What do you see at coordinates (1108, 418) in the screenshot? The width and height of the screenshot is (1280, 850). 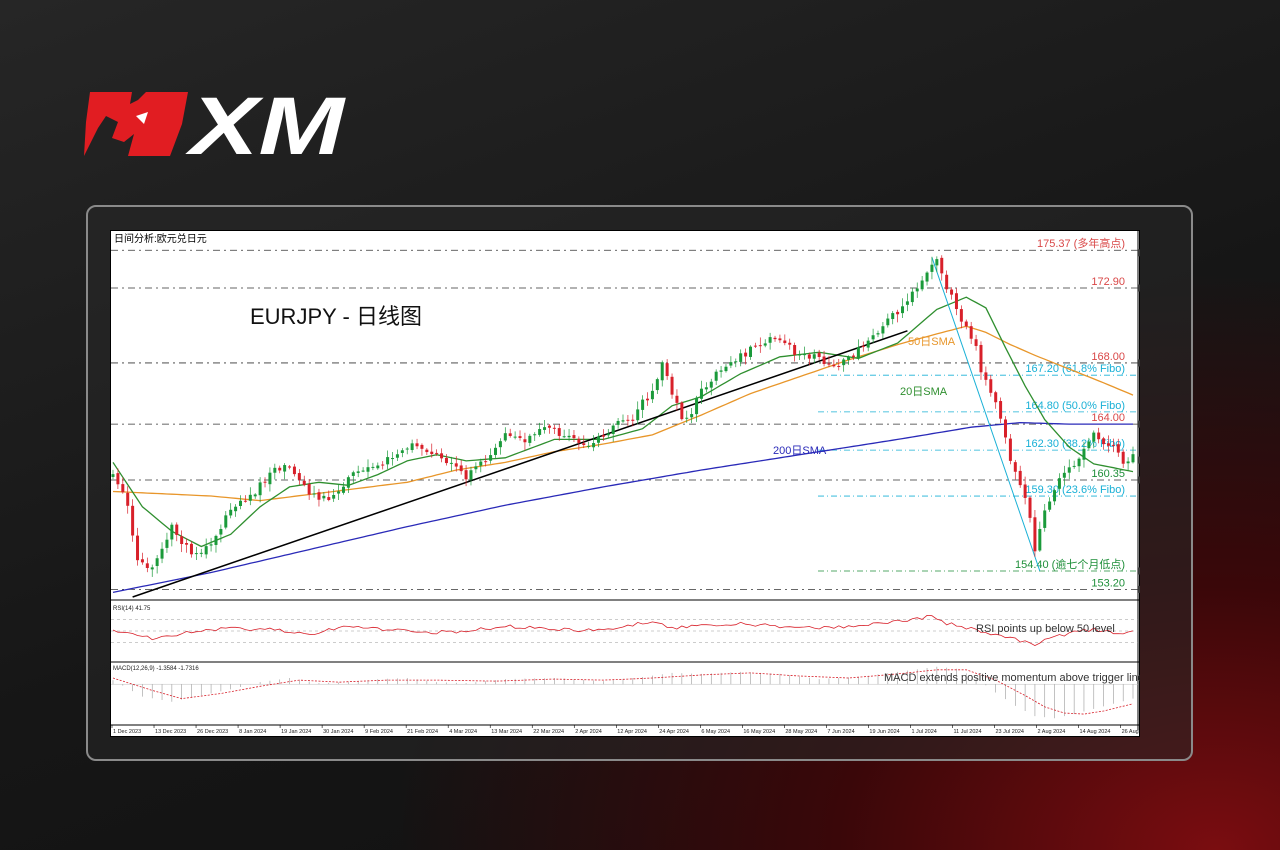 I see `level-label: 164.00` at bounding box center [1108, 418].